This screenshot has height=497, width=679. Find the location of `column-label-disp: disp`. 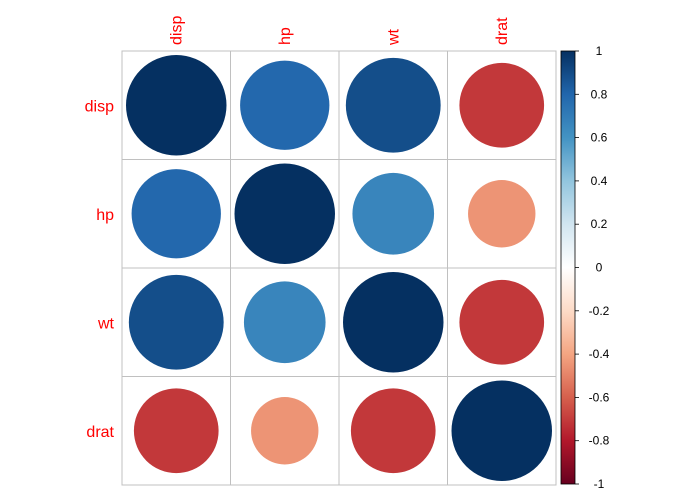

column-label-disp: disp is located at coordinates (176, 30).